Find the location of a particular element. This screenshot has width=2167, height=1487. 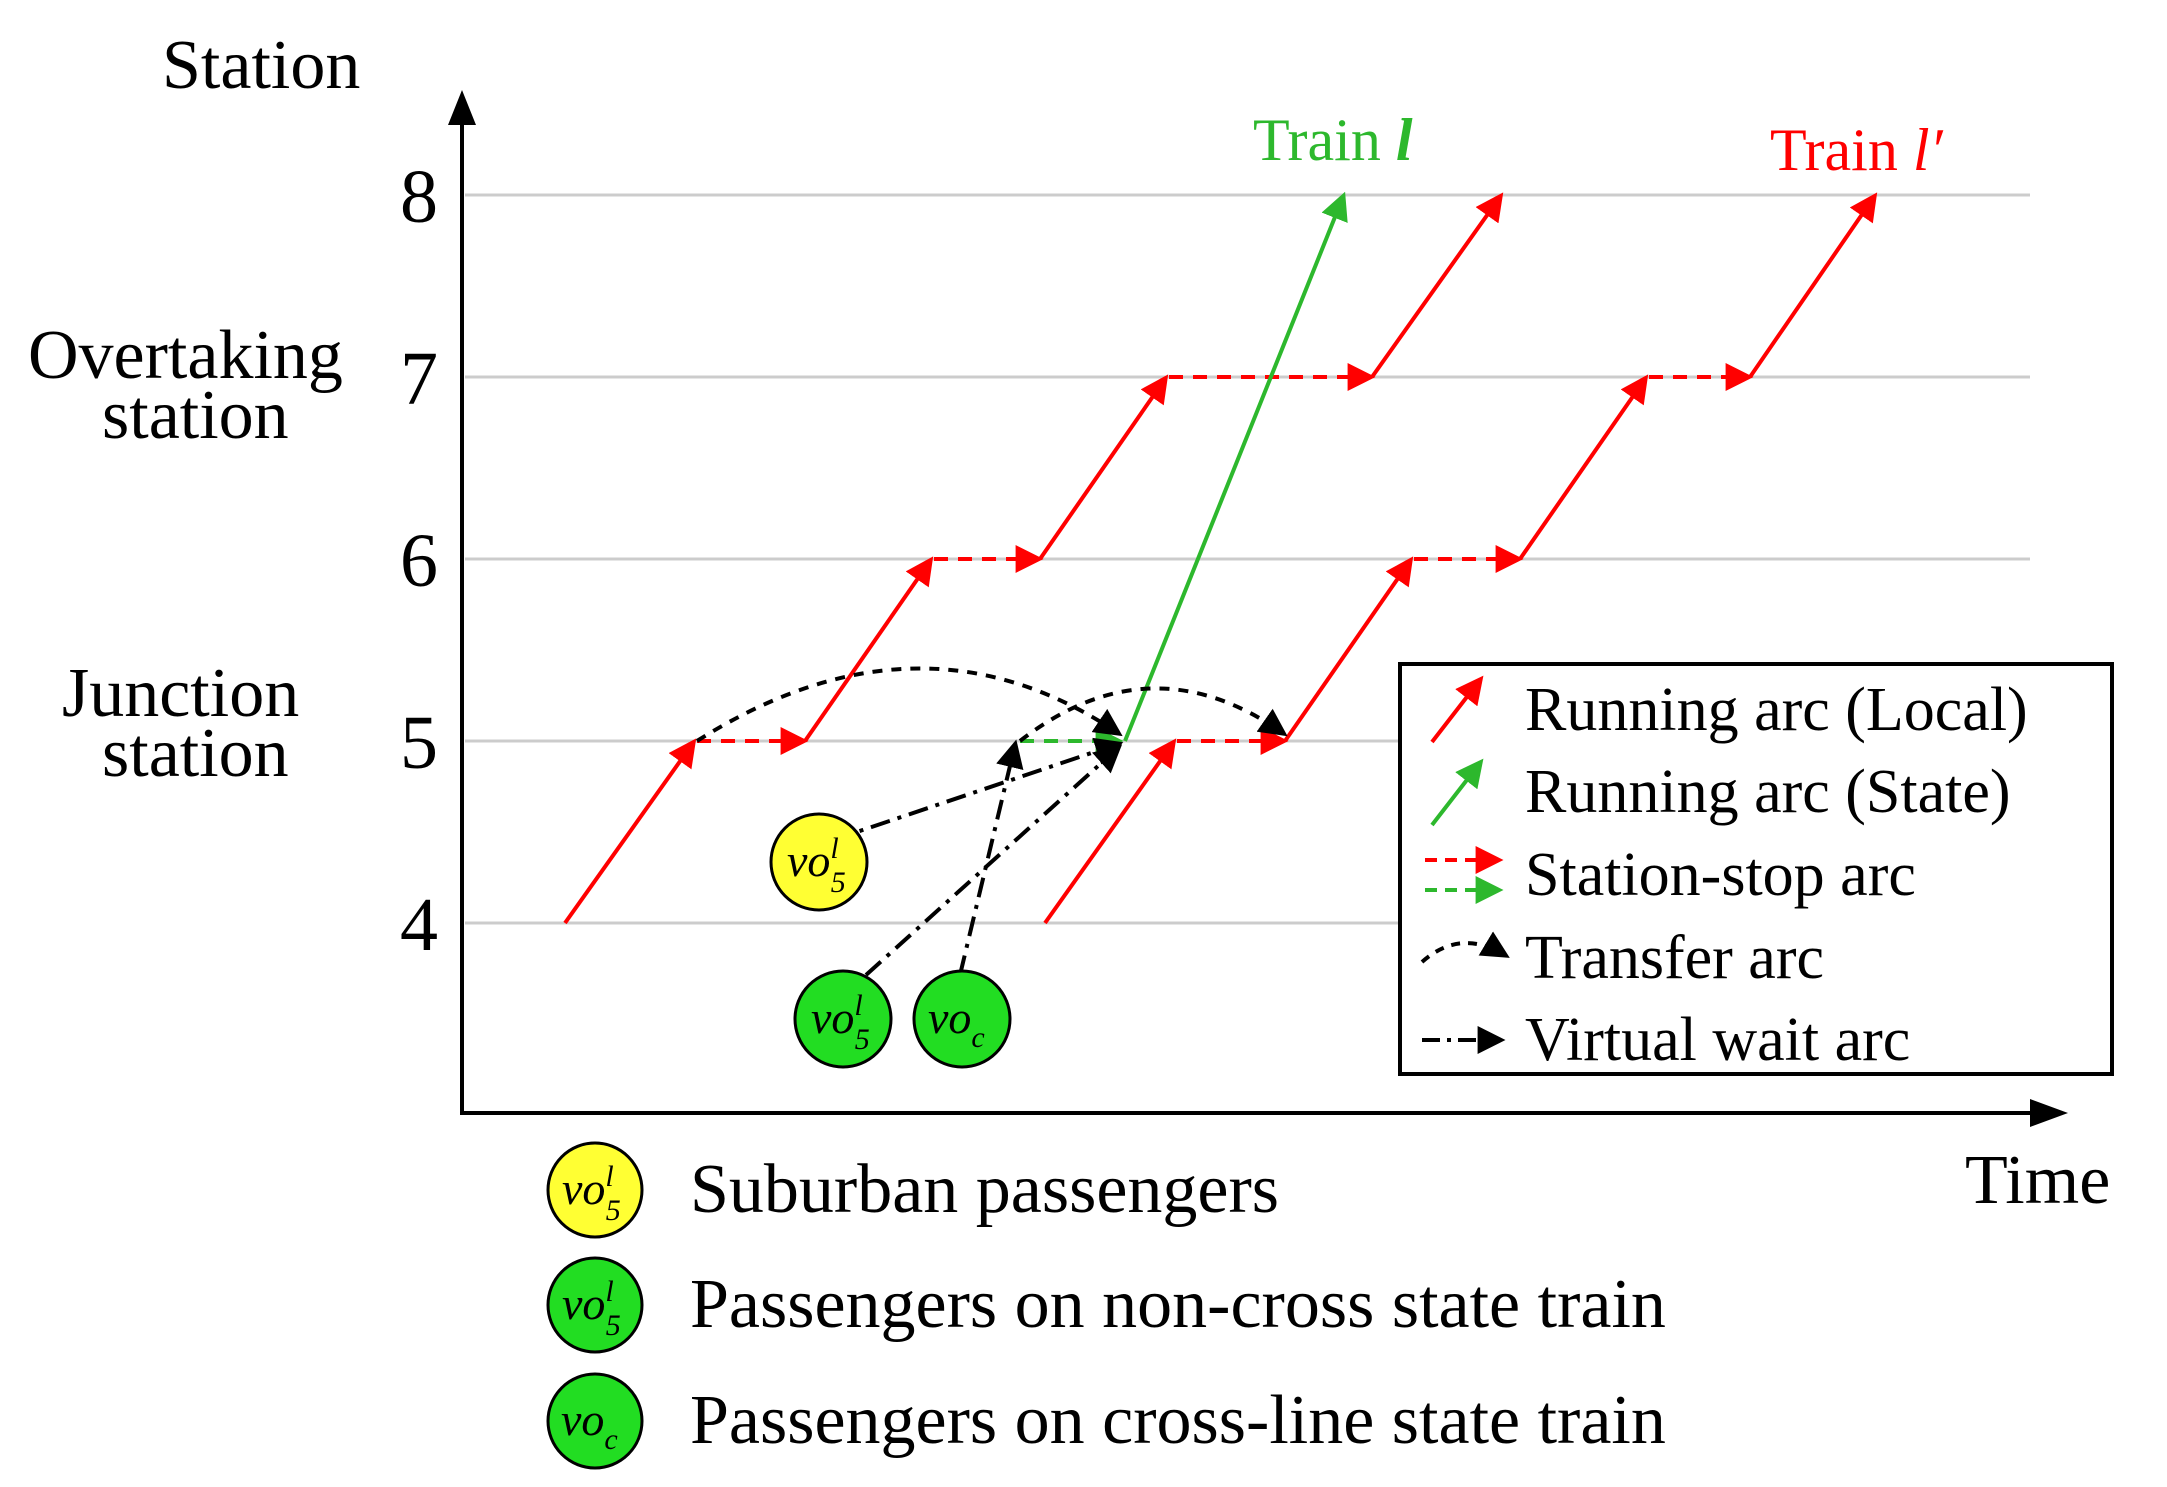

suburban-legend-circle is located at coordinates (595, 1190).